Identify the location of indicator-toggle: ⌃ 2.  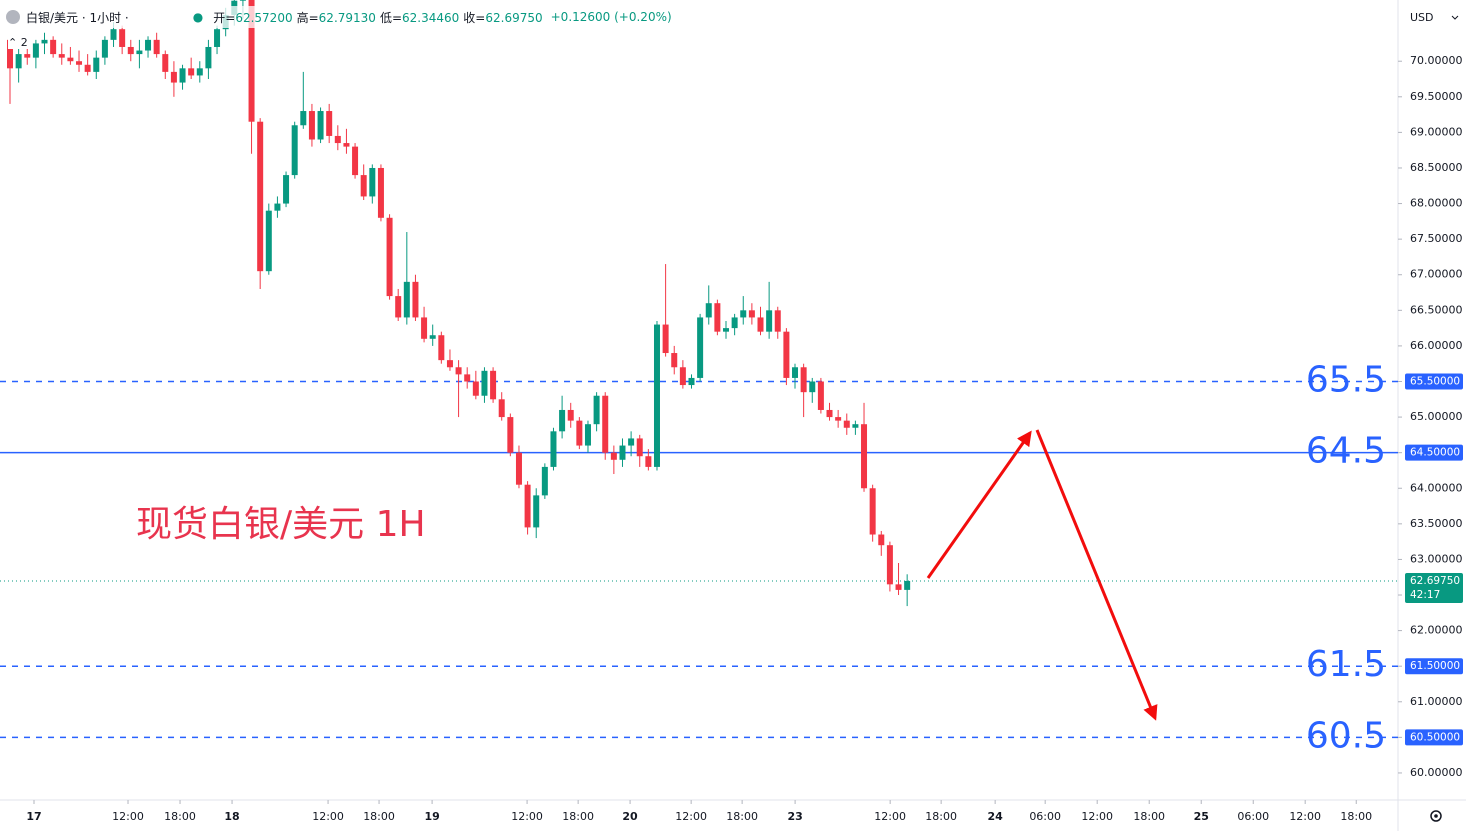
(18, 42).